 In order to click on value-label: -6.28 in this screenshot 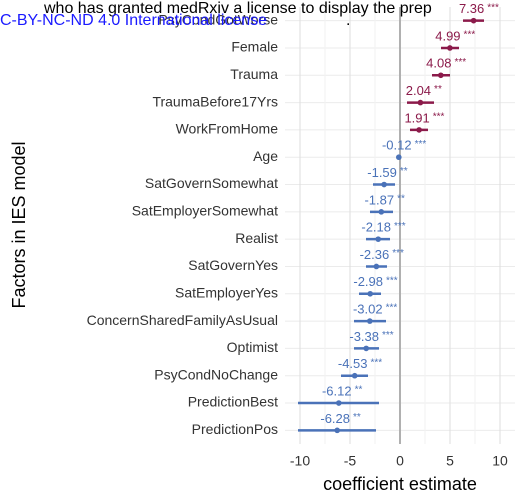, I will do `click(335, 418)`.